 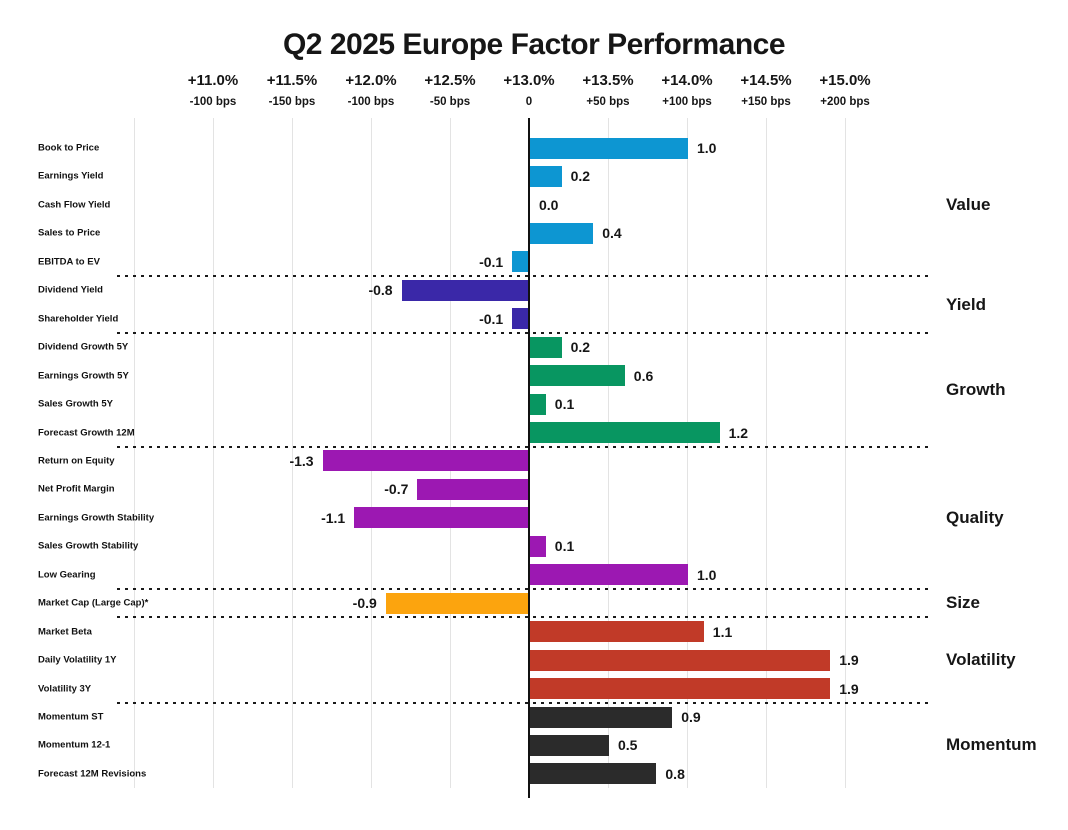 What do you see at coordinates (628, 745) in the screenshot?
I see `bar-value-label: 0.5` at bounding box center [628, 745].